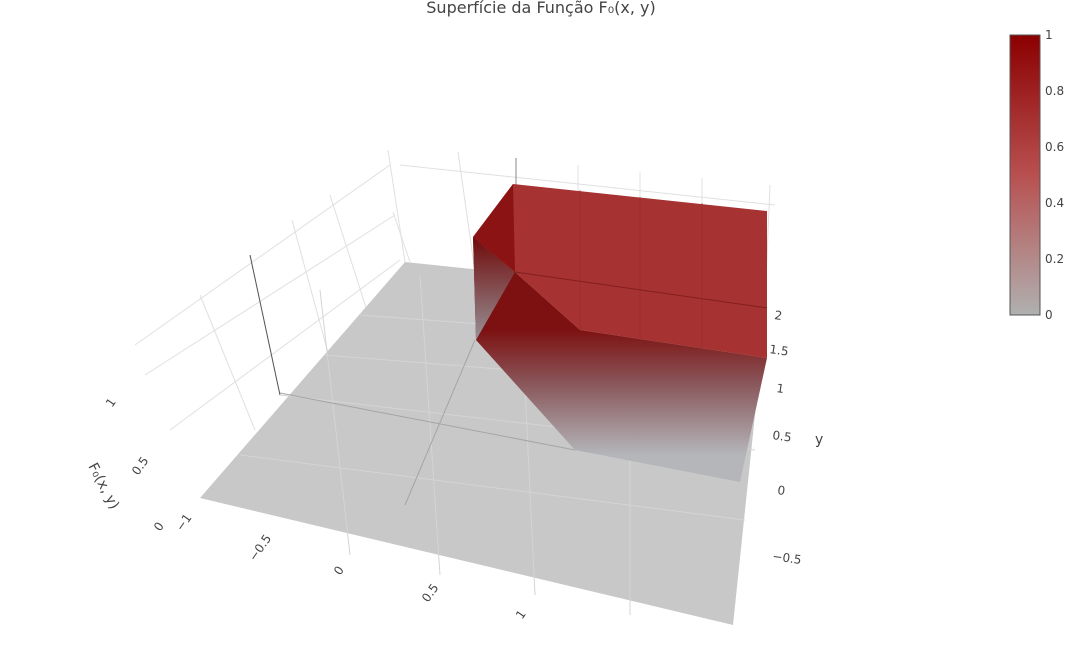 This screenshot has width=1083, height=665. Describe the element at coordinates (494, 228) in the screenshot. I see `surface-plateau-edge` at that location.